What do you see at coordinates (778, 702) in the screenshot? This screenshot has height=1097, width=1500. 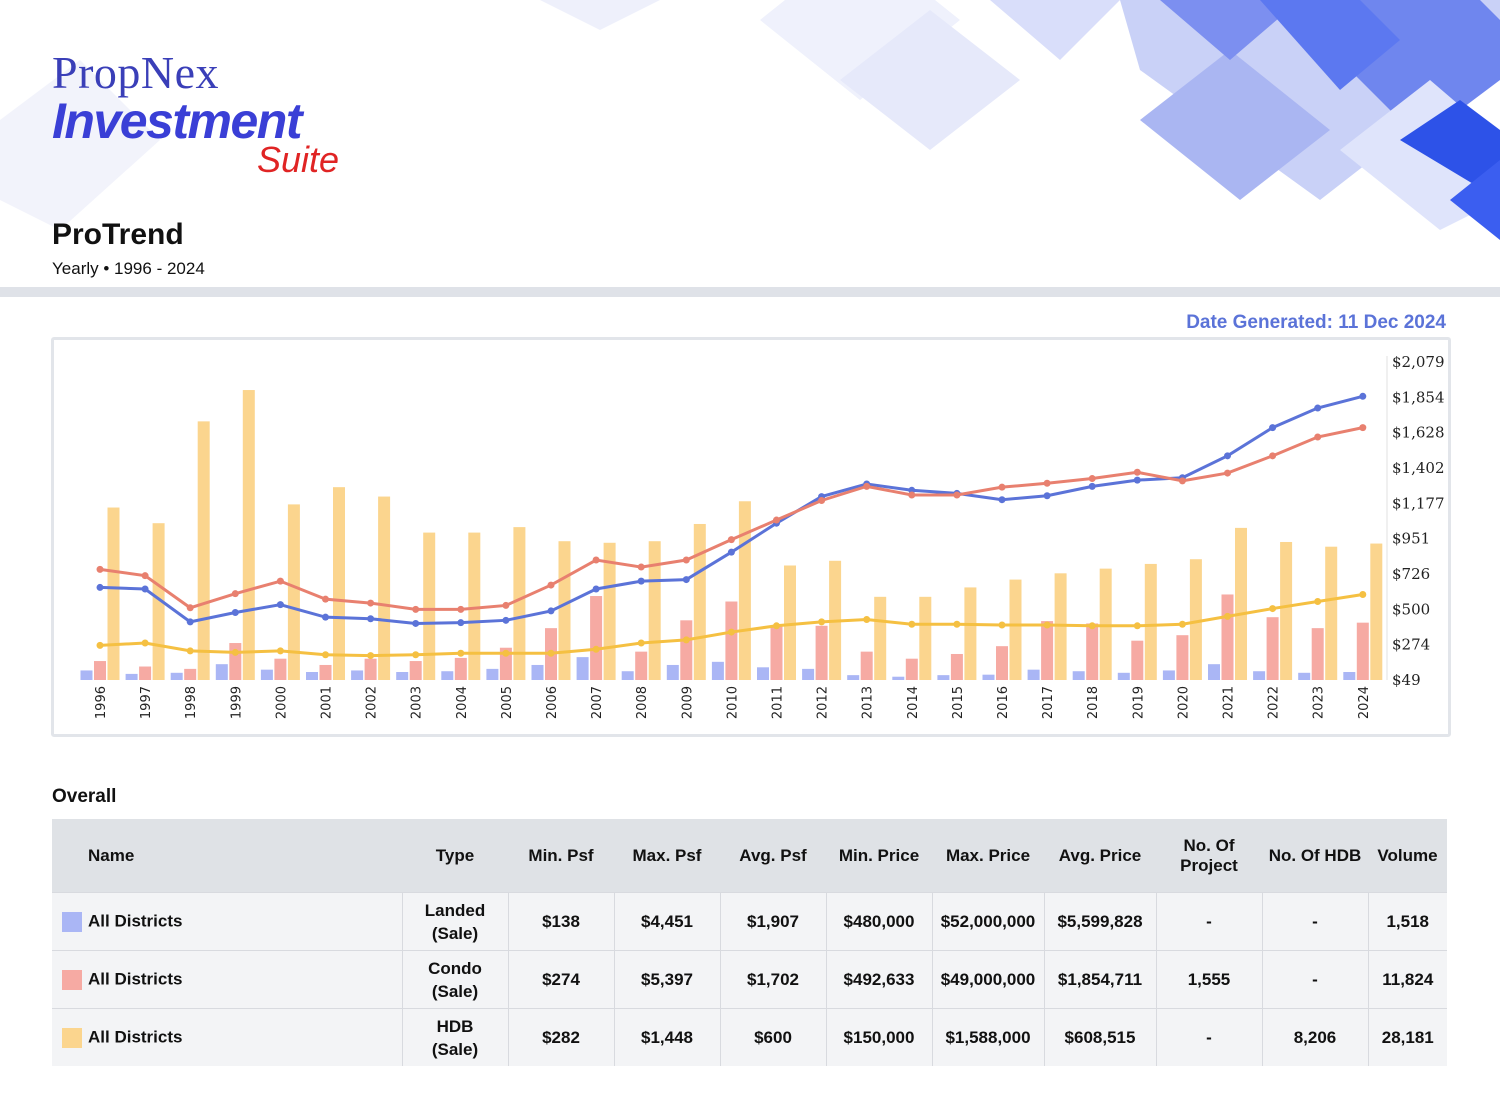 I see `x-tick-label: 2011` at bounding box center [778, 702].